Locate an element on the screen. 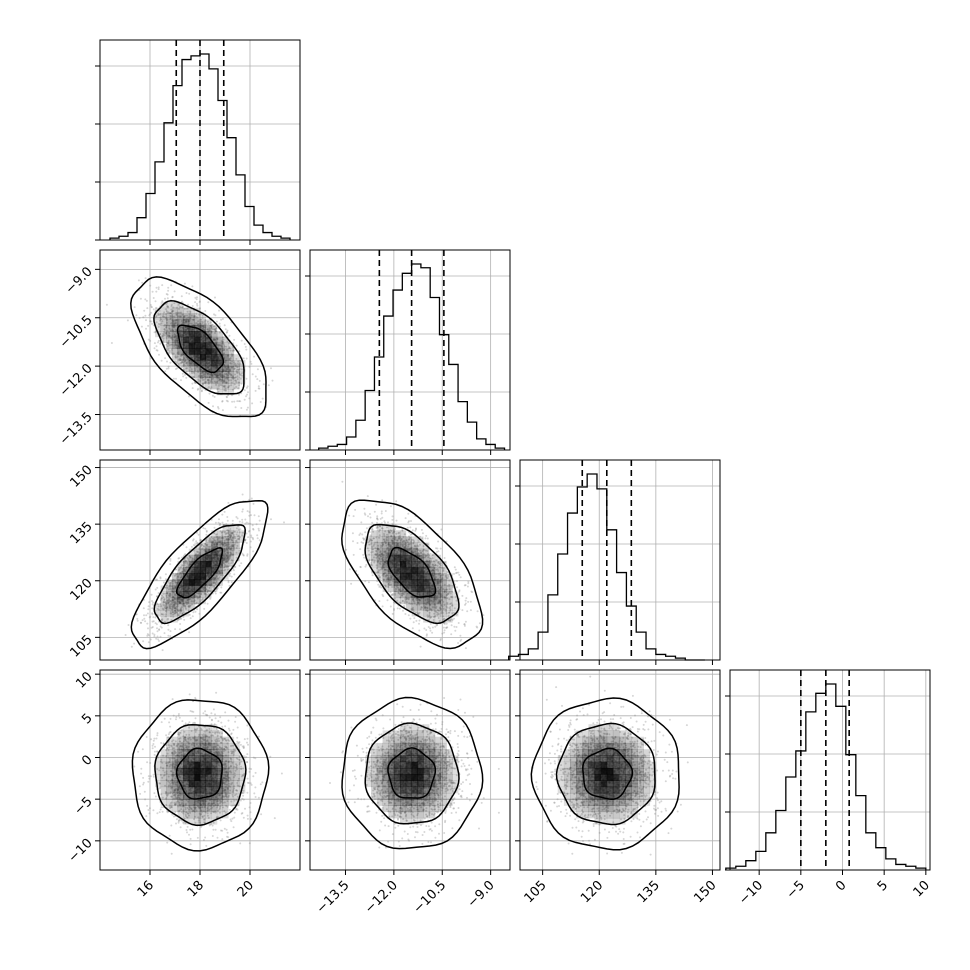 The height and width of the screenshot is (970, 970). x-tick-label: −9.0 is located at coordinates (481, 894).